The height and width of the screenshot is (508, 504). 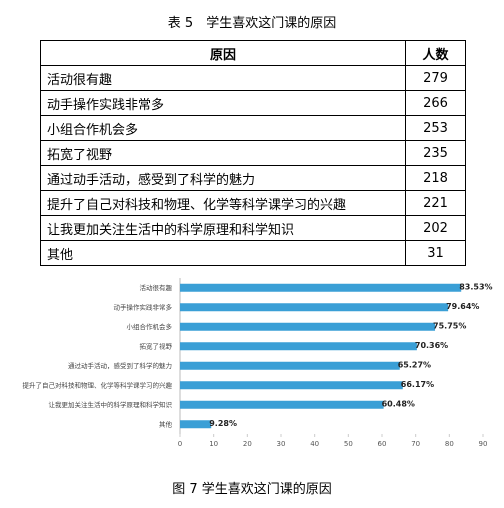 I want to click on table-row: 拓宽了视野 235, so click(x=253, y=153).